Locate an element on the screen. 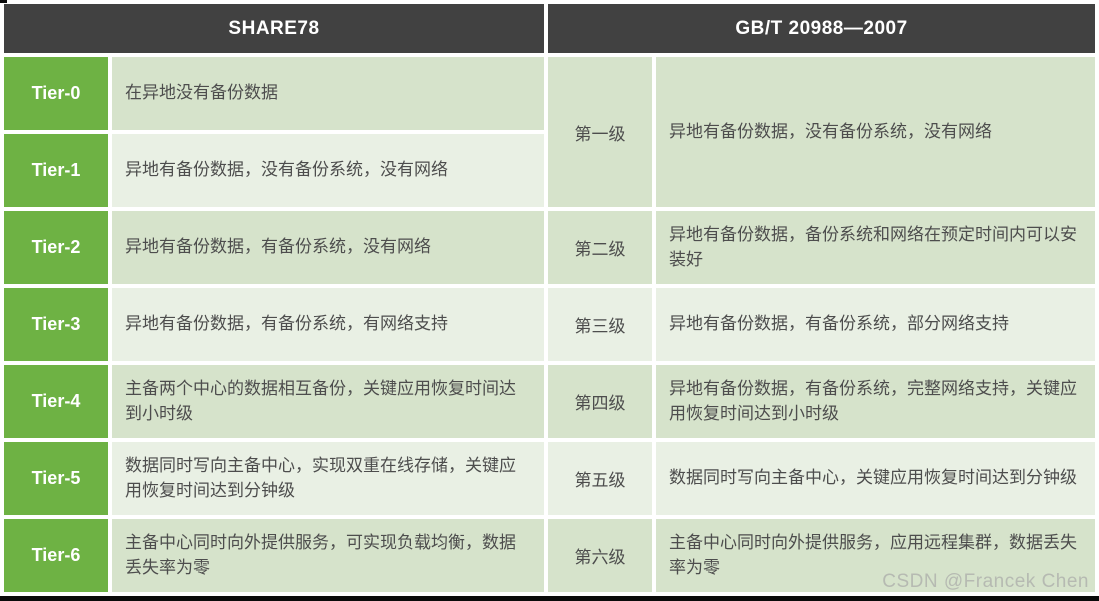 This screenshot has width=1099, height=601. header-row: SHARE78 GB/T 20988—2007 is located at coordinates (550, 28).